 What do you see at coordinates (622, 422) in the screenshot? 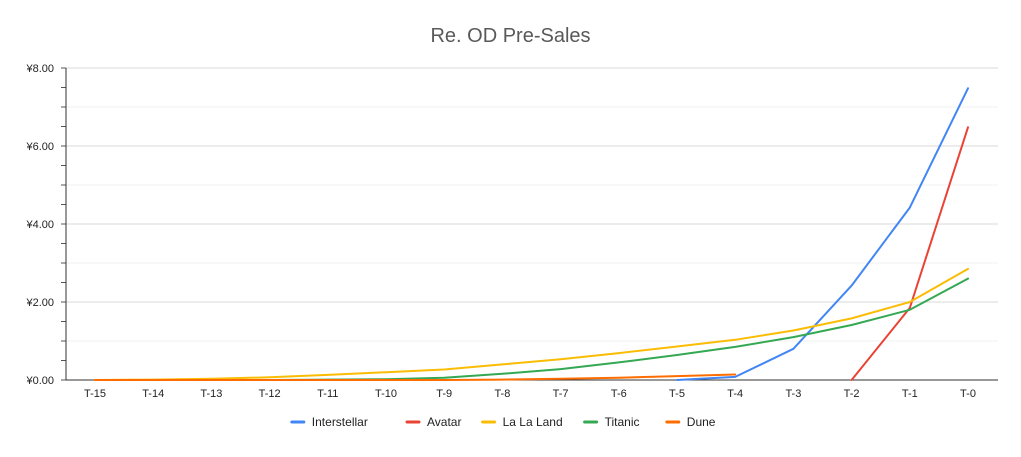
I see `legend-label: Titanic` at bounding box center [622, 422].